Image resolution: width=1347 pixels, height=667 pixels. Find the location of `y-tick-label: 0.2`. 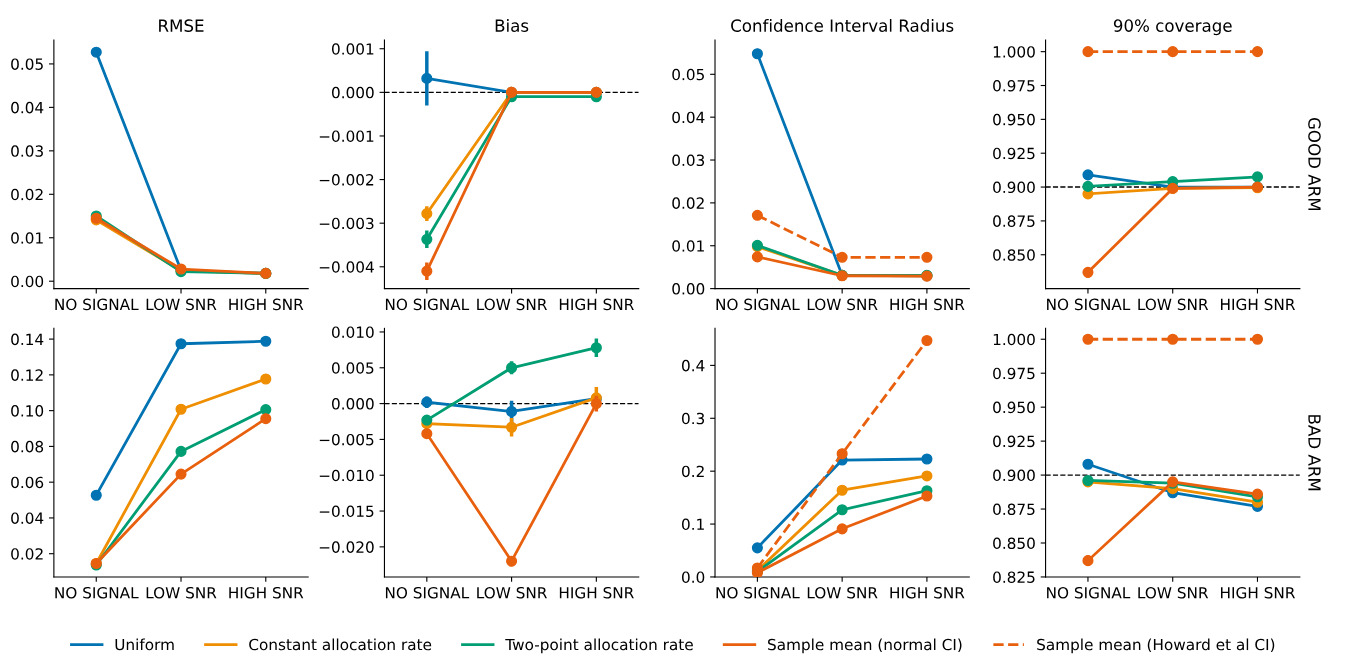

y-tick-label: 0.2 is located at coordinates (693, 471).